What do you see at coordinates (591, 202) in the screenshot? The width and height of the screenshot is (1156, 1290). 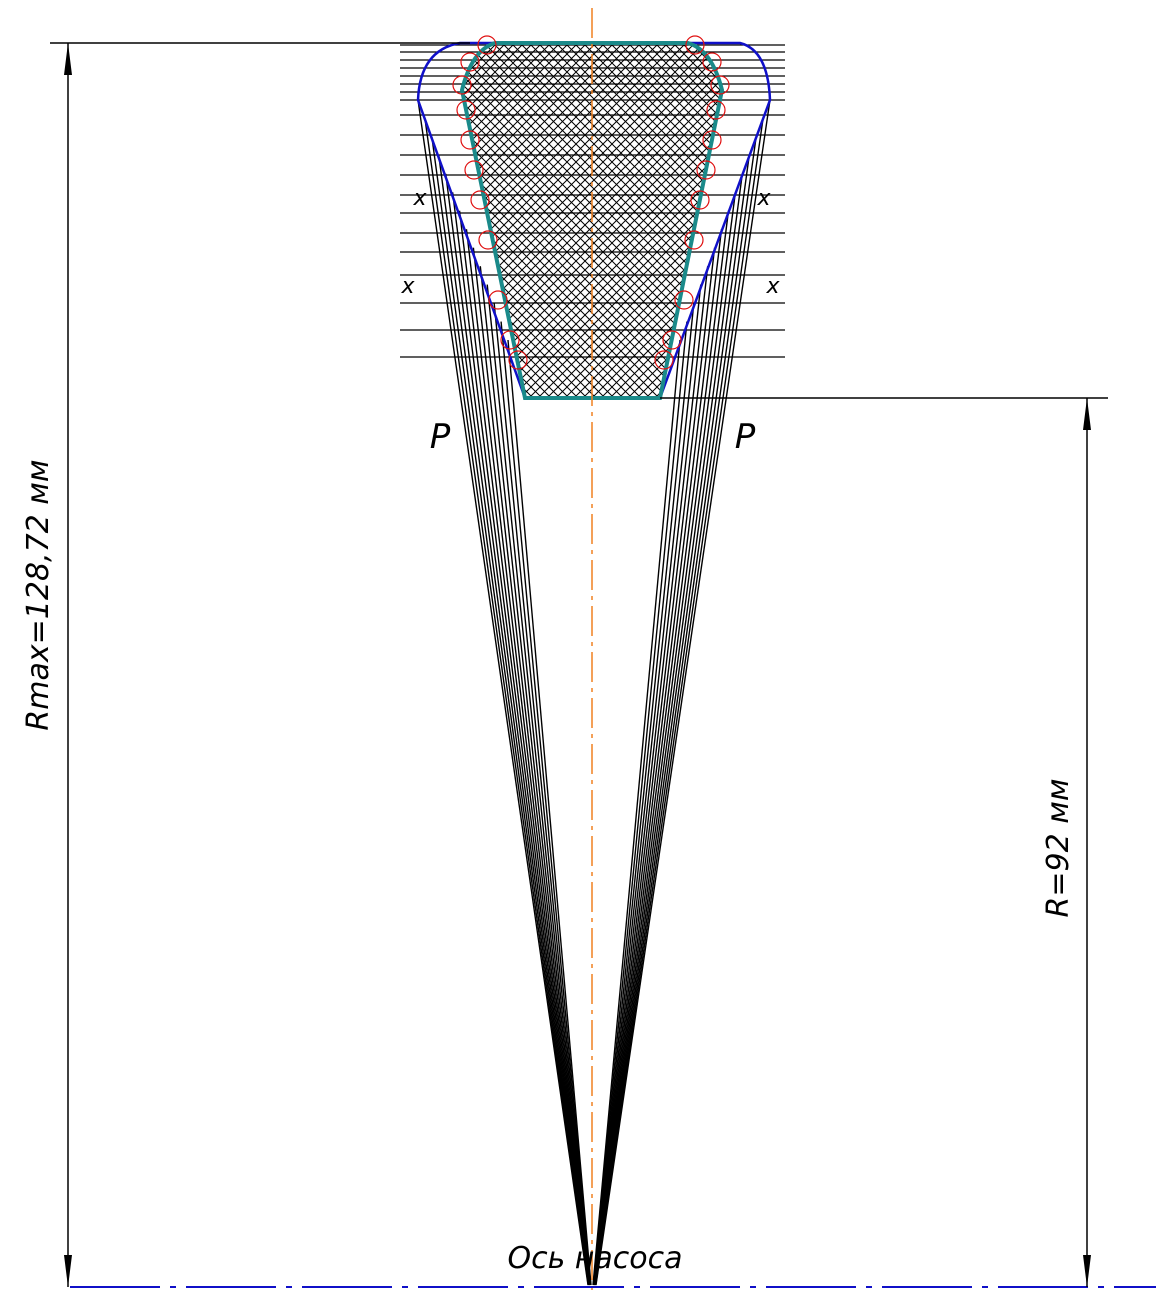 I see `red-arcs` at bounding box center [591, 202].